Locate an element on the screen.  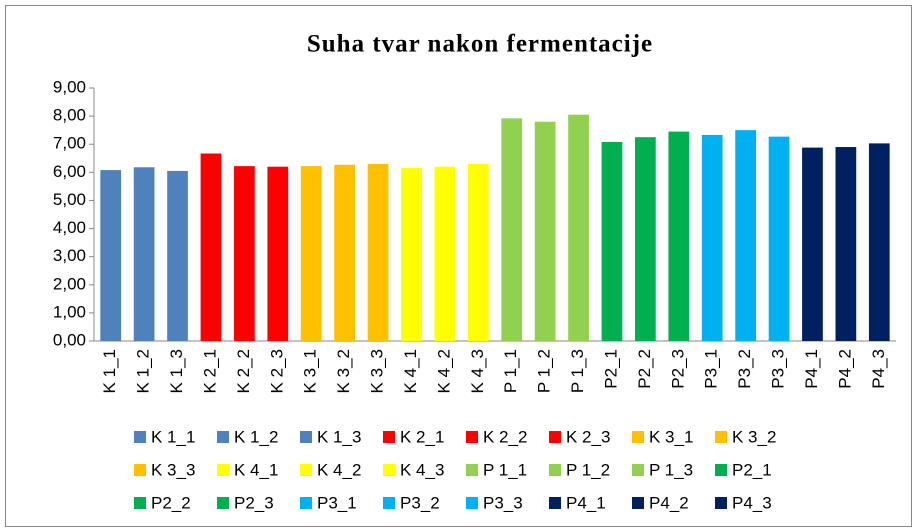
legend-label: K 3_1 is located at coordinates (671, 436).